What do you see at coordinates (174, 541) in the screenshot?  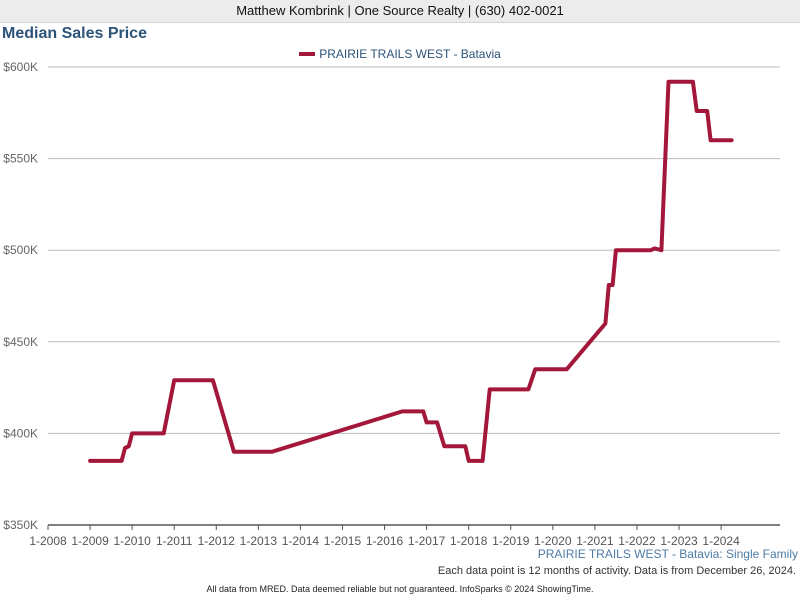 I see `x-tick-label: 1-2011` at bounding box center [174, 541].